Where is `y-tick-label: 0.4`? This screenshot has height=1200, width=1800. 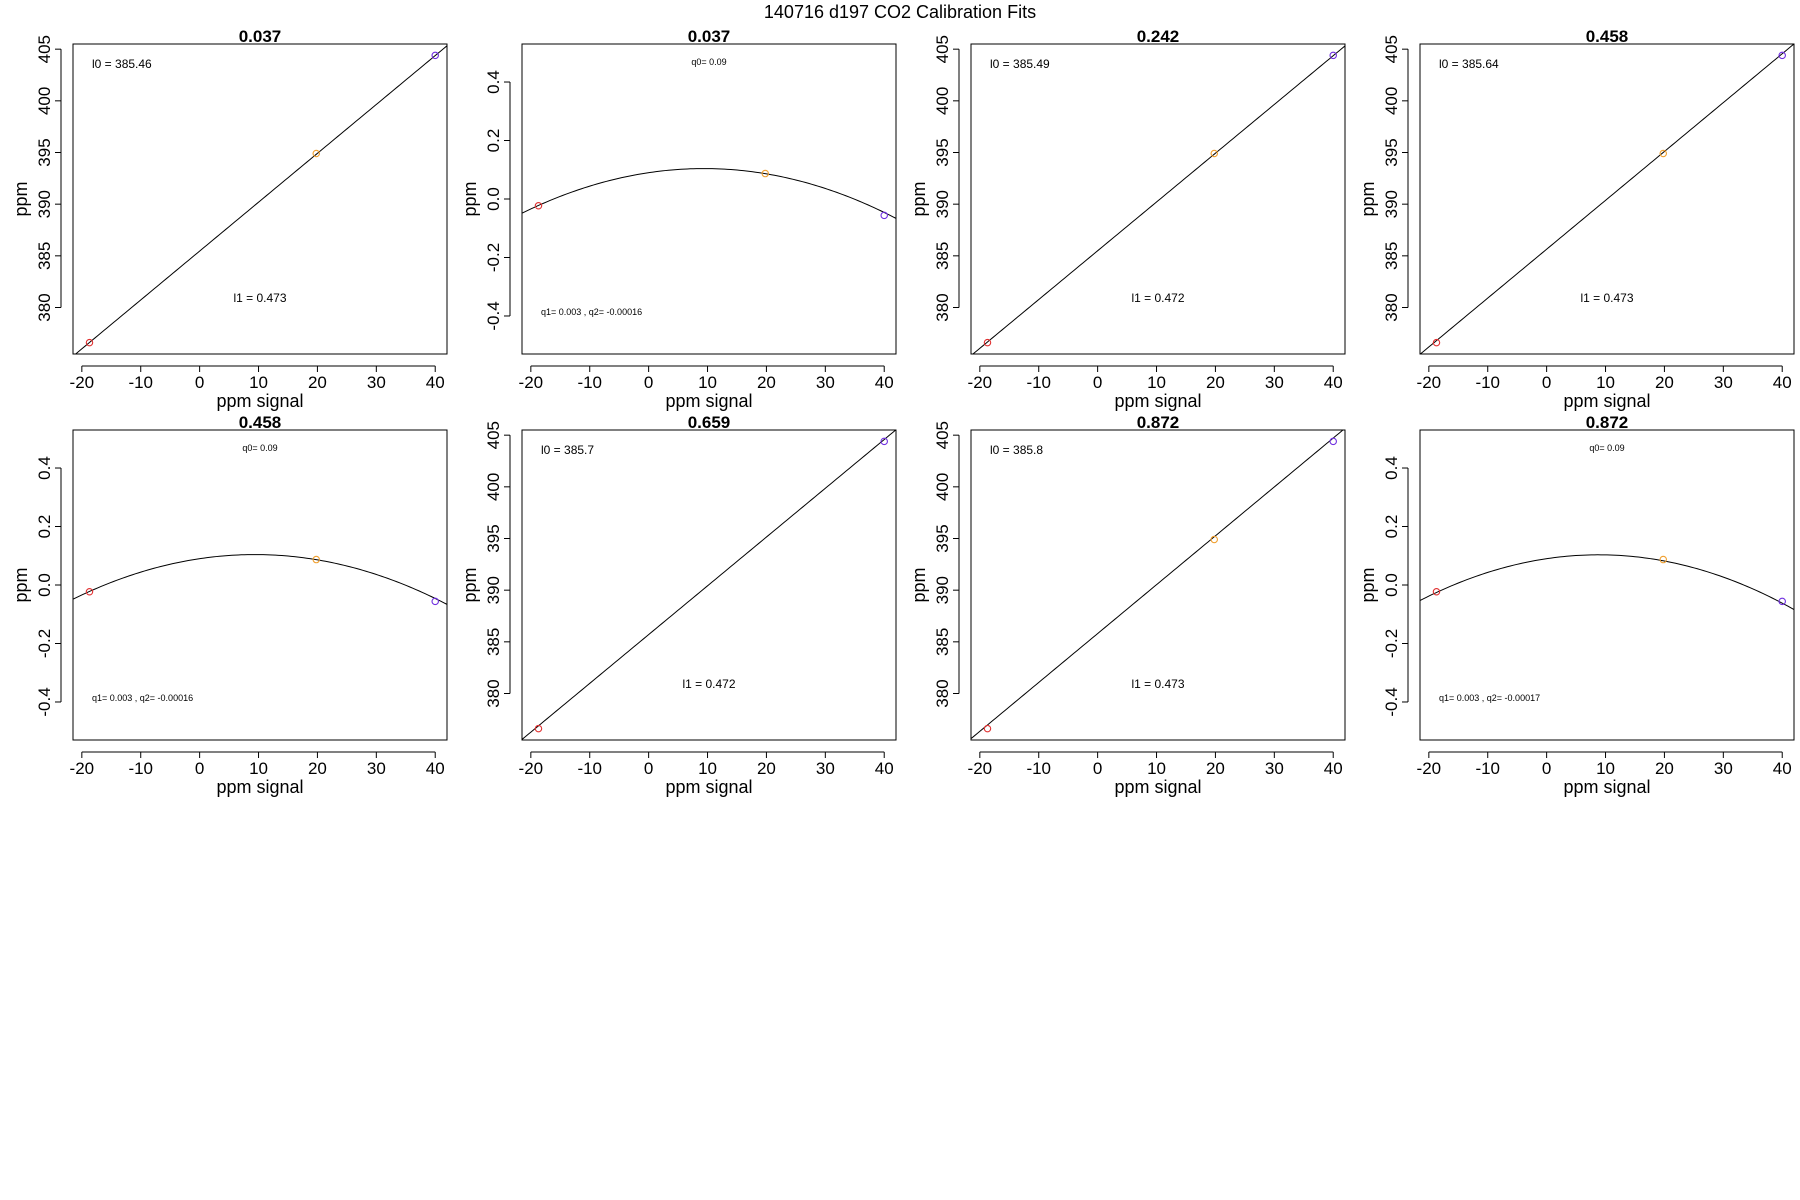 y-tick-label: 0.4 is located at coordinates (44, 468).